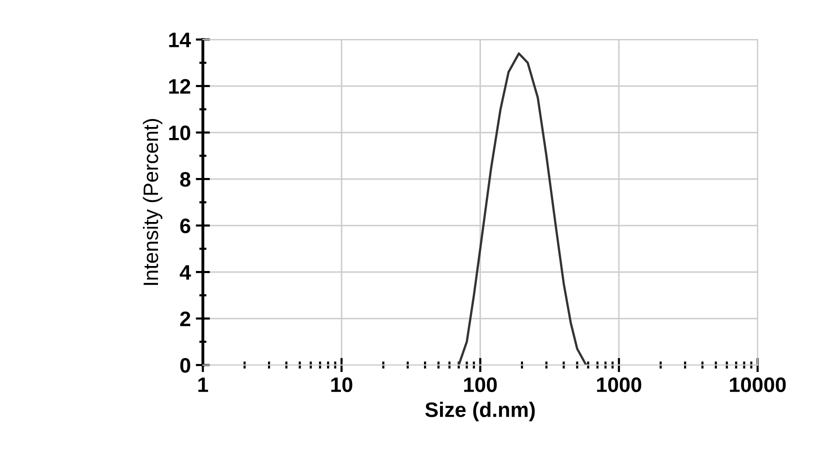  I want to click on y-tick-label: 4, so click(185, 272).